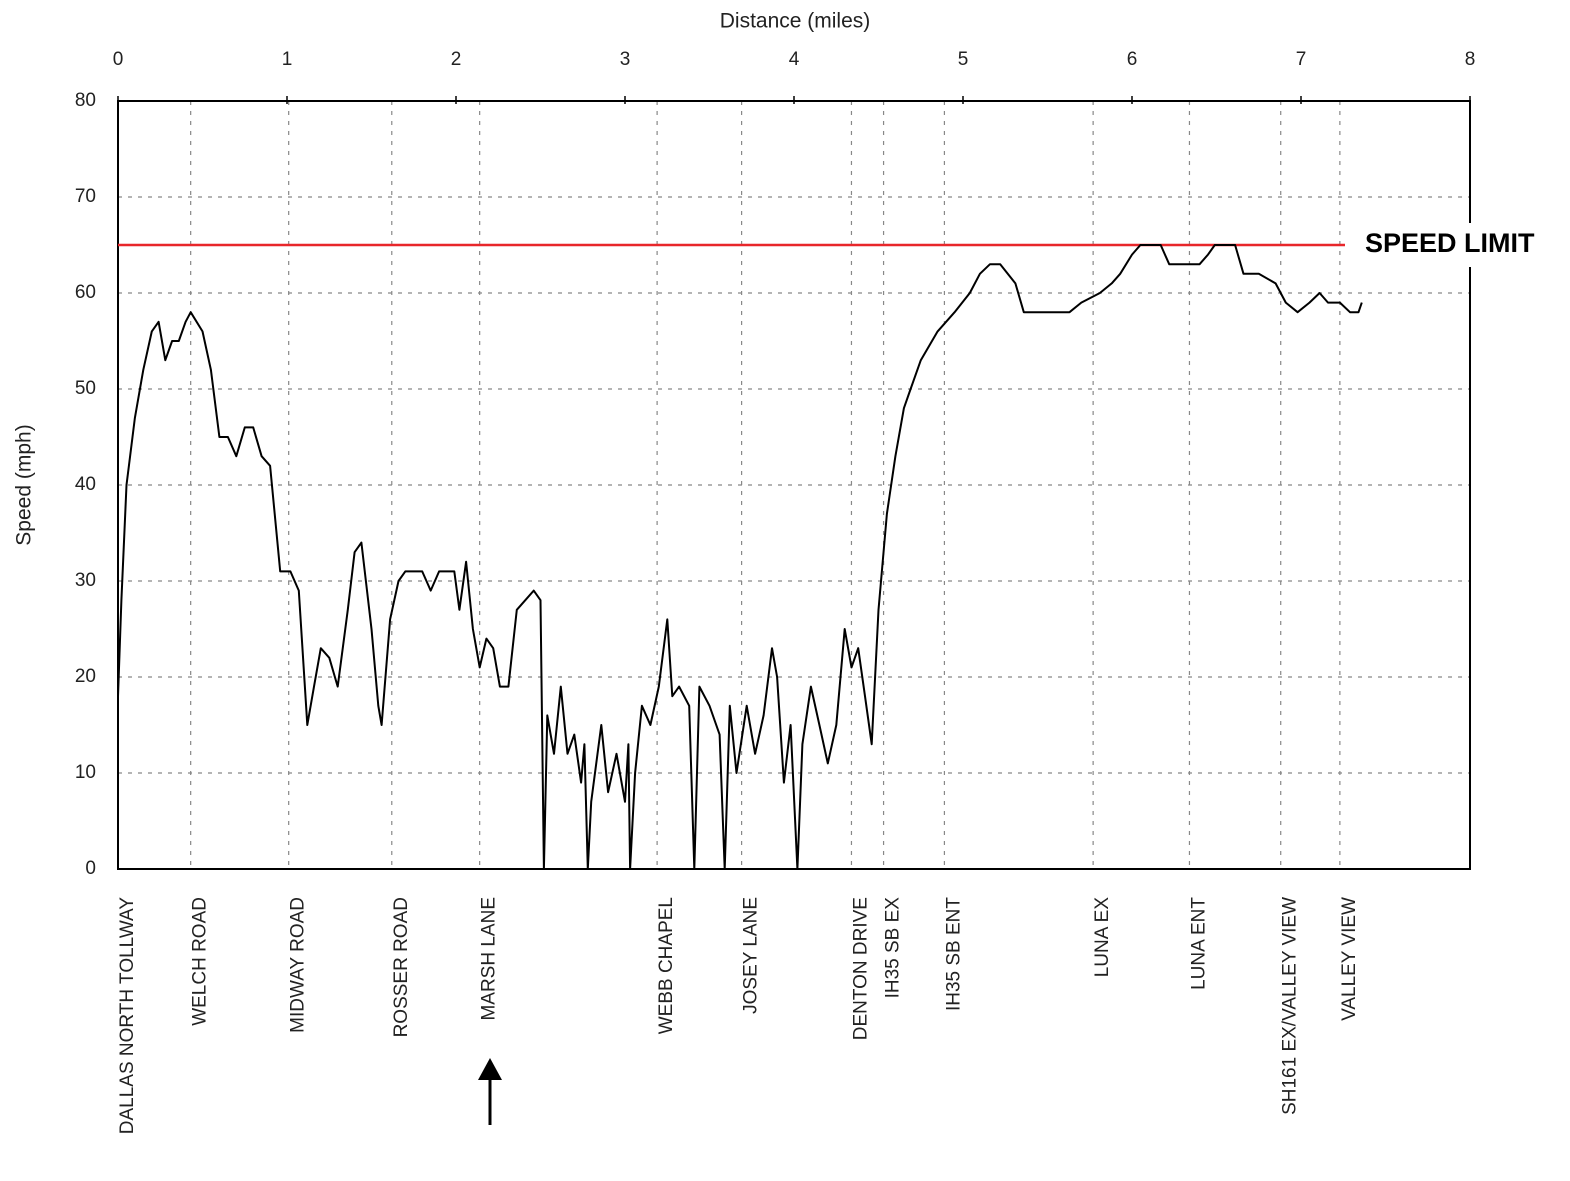  I want to click on x-tick-label: 8, so click(1470, 59).